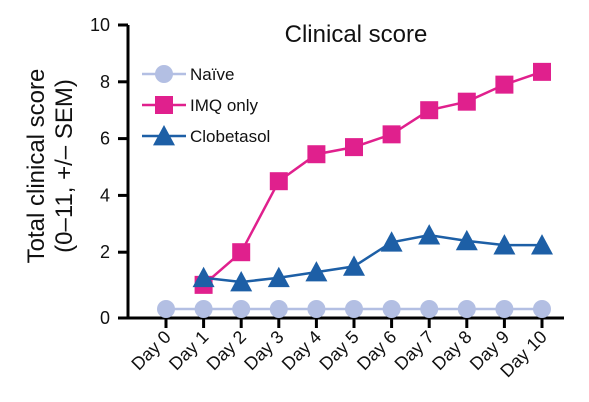  What do you see at coordinates (105, 195) in the screenshot?
I see `y-tick-label: 4` at bounding box center [105, 195].